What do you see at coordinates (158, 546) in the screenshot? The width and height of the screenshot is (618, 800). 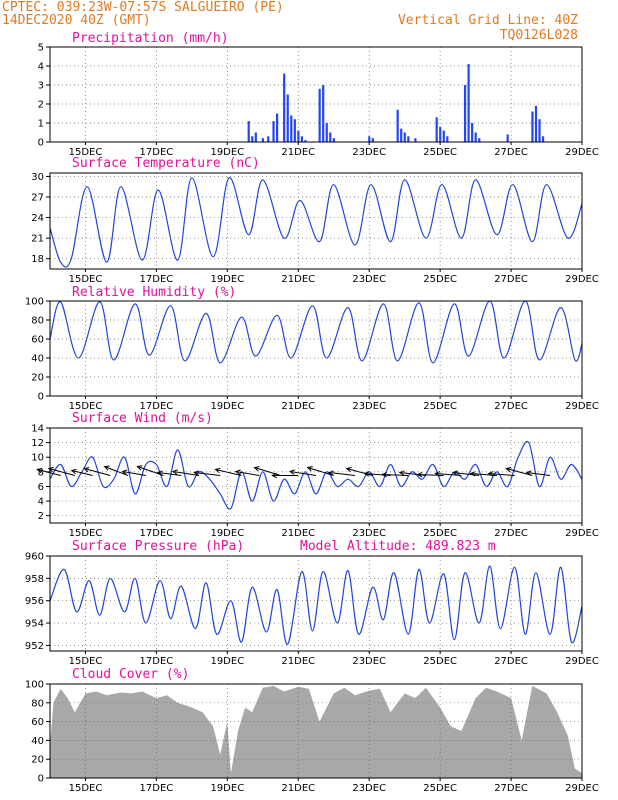 I see `panel-title: Surface Pressure (hPa)` at bounding box center [158, 546].